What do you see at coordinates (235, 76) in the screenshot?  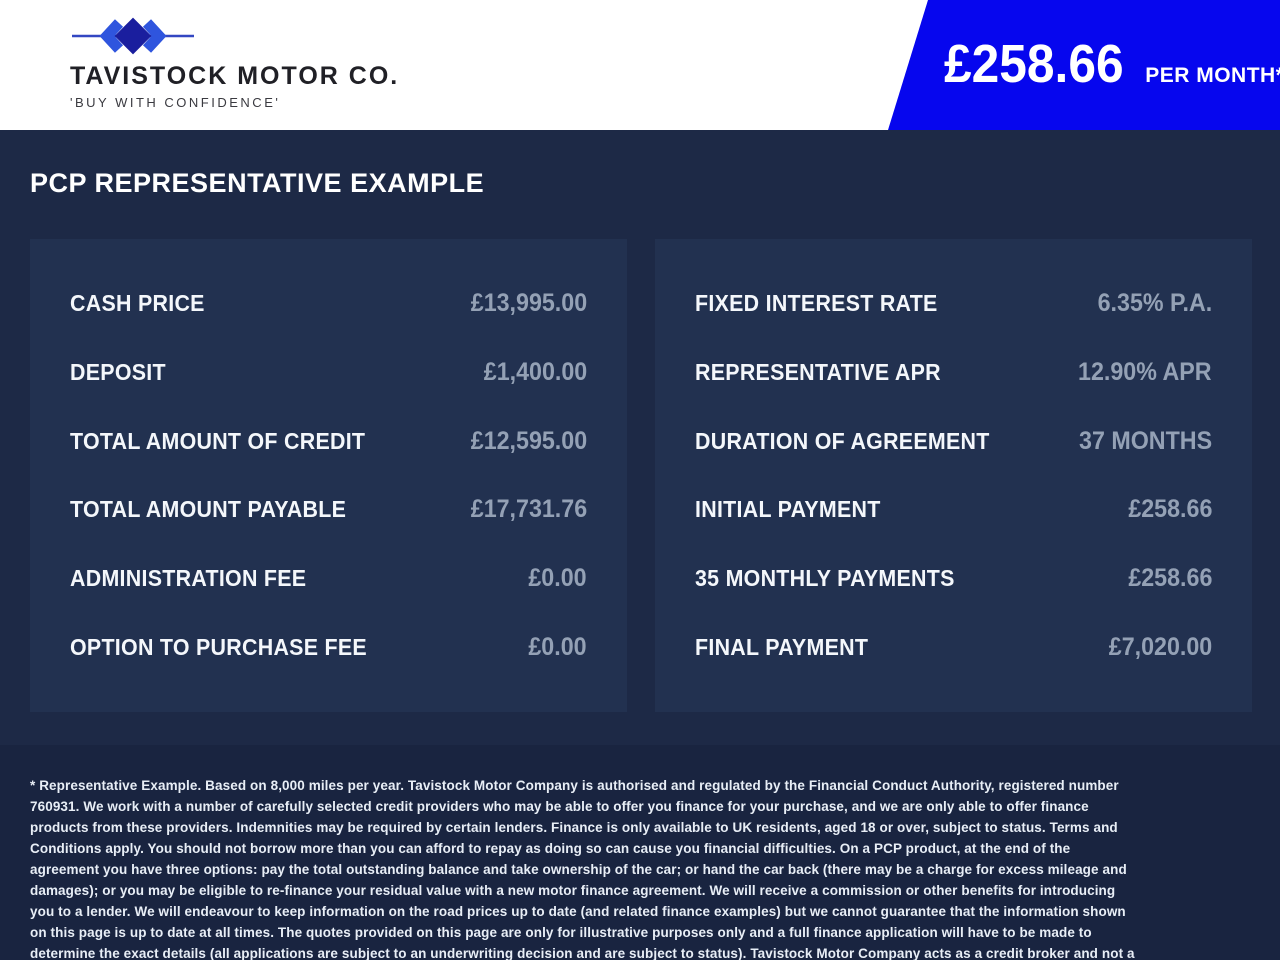 I see `dealer-name: TAVISTOCK MOTOR CO.` at bounding box center [235, 76].